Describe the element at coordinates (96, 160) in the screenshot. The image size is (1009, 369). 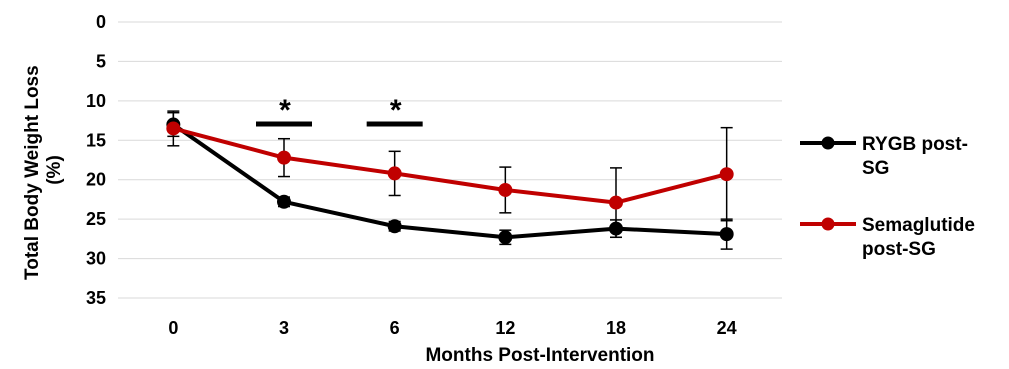
I see `y-axis-ticks: 0 5 10 15 20 25 30 35` at that location.